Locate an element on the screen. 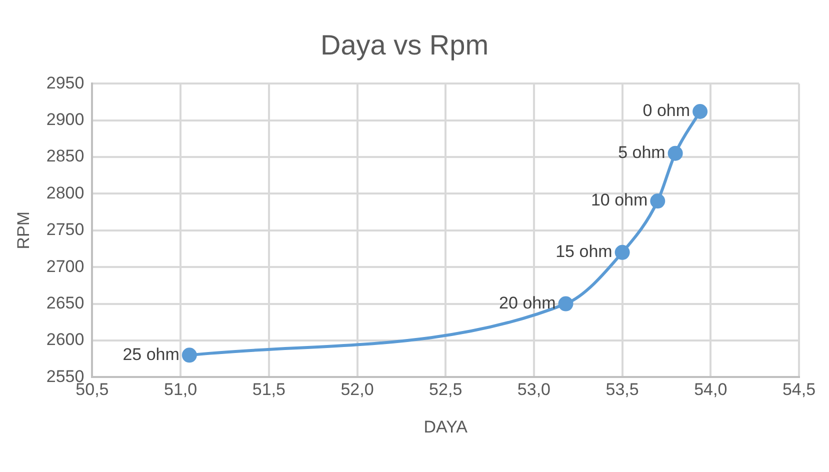 The height and width of the screenshot is (472, 829). annotation: 20 ohm is located at coordinates (527, 302).